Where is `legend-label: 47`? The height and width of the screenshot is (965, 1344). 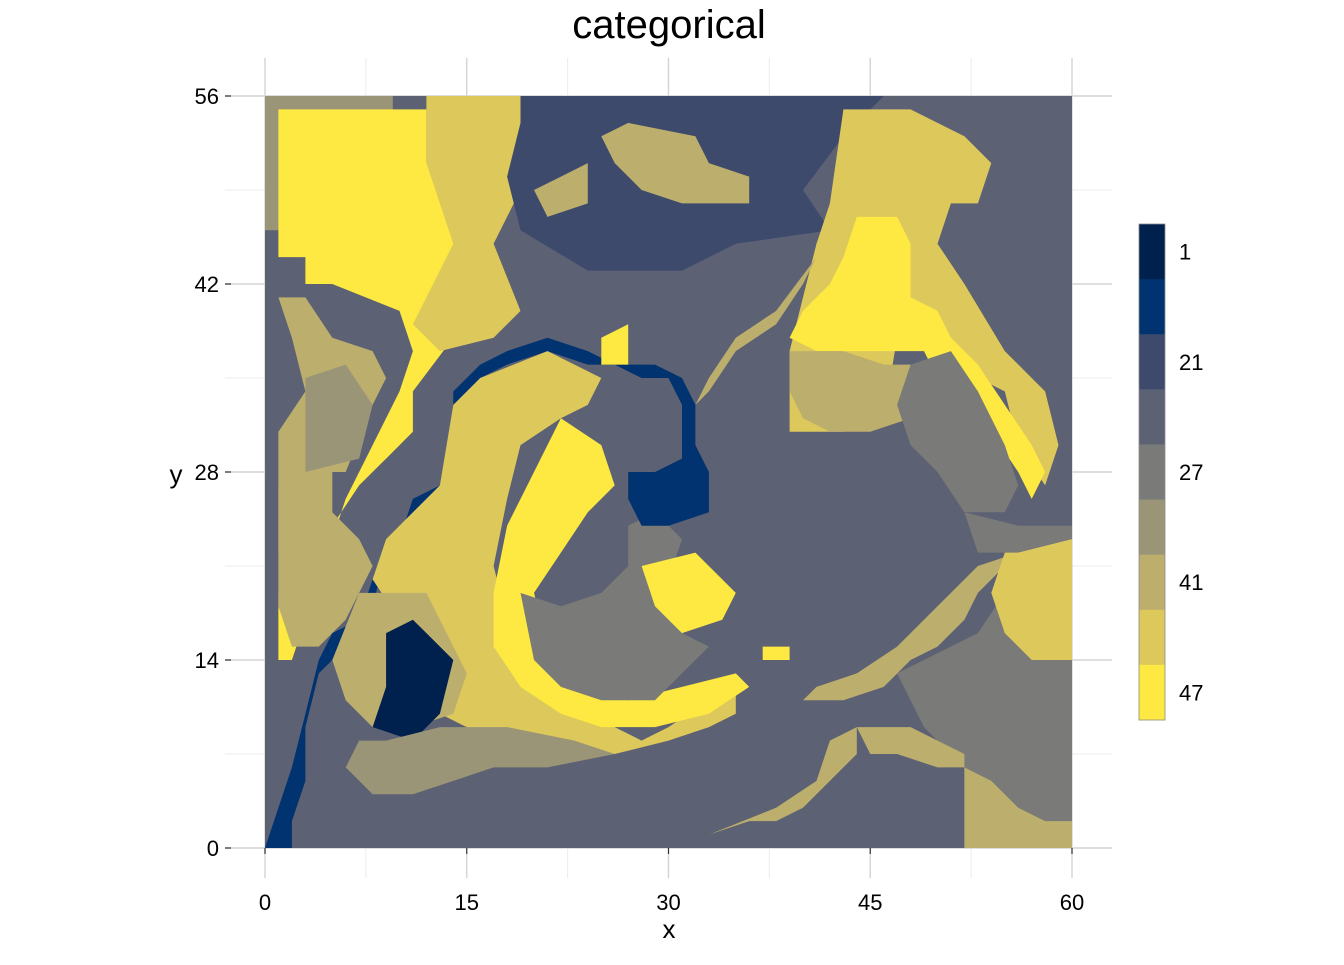 legend-label: 47 is located at coordinates (1191, 692).